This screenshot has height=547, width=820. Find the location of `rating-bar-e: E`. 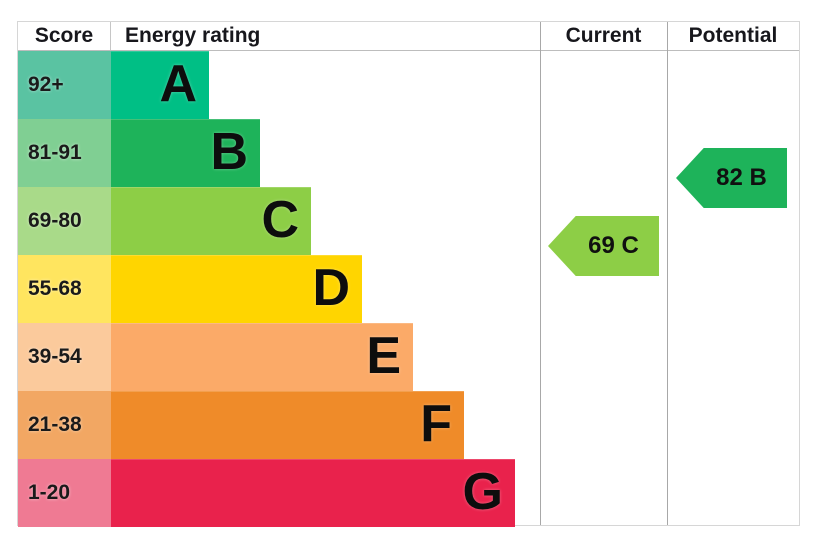

rating-bar-e: E is located at coordinates (262, 357).